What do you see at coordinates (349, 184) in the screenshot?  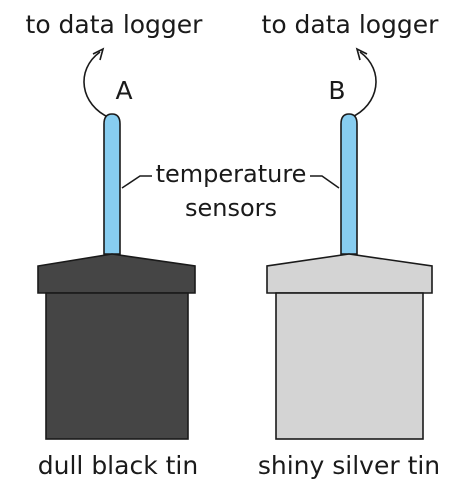 I see `temperature-sensor-b` at bounding box center [349, 184].